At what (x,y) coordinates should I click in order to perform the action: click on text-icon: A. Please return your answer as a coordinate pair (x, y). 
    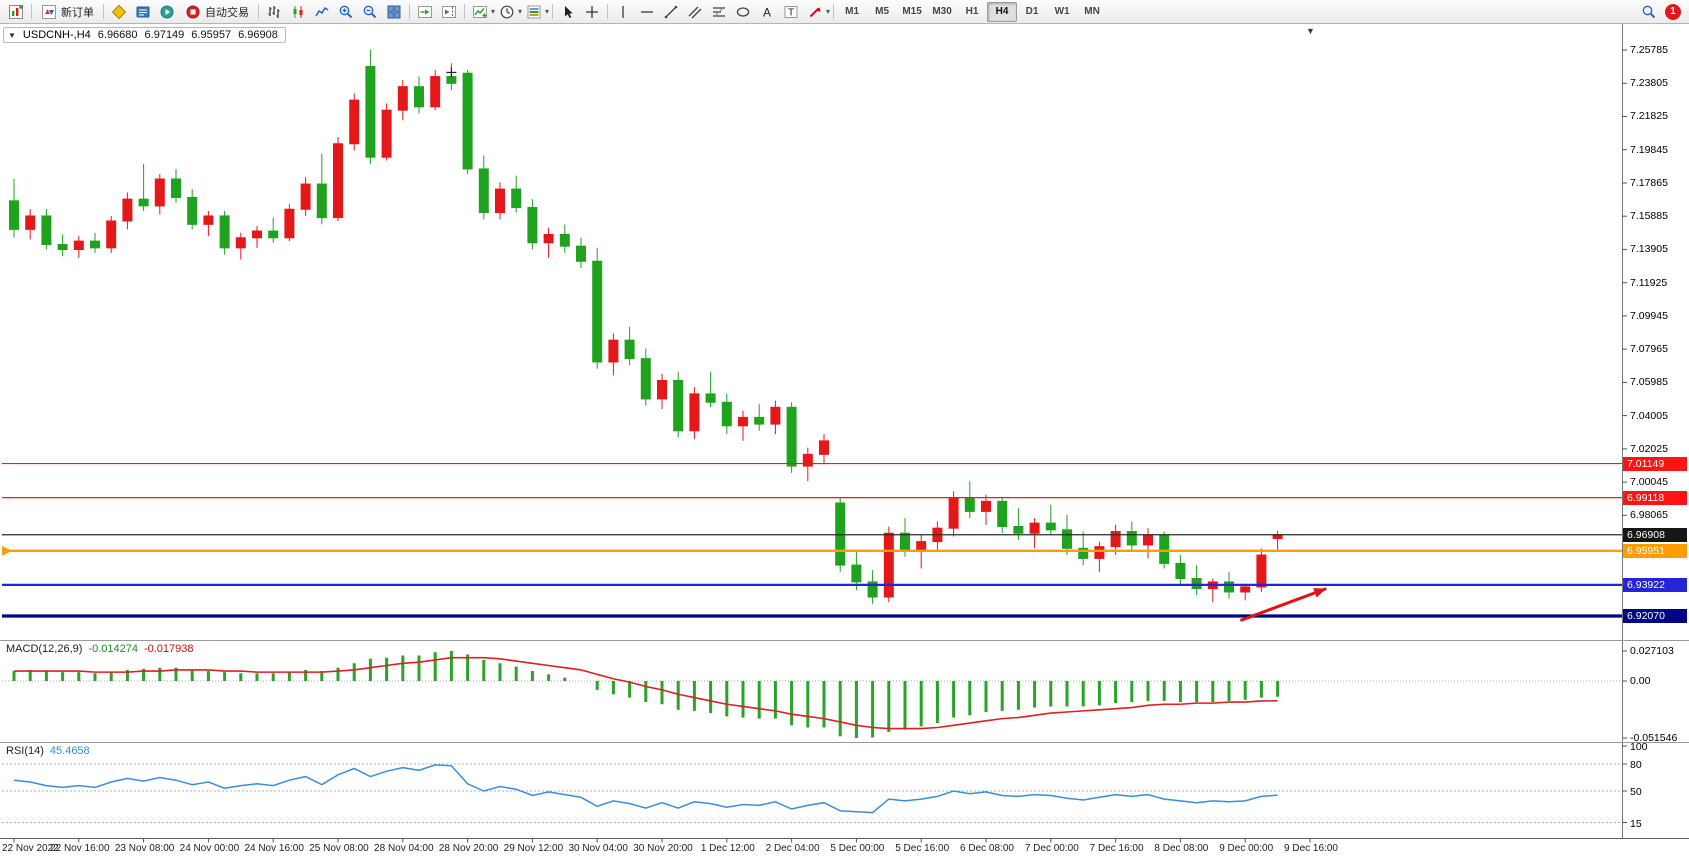
    Looking at the image, I should click on (767, 12).